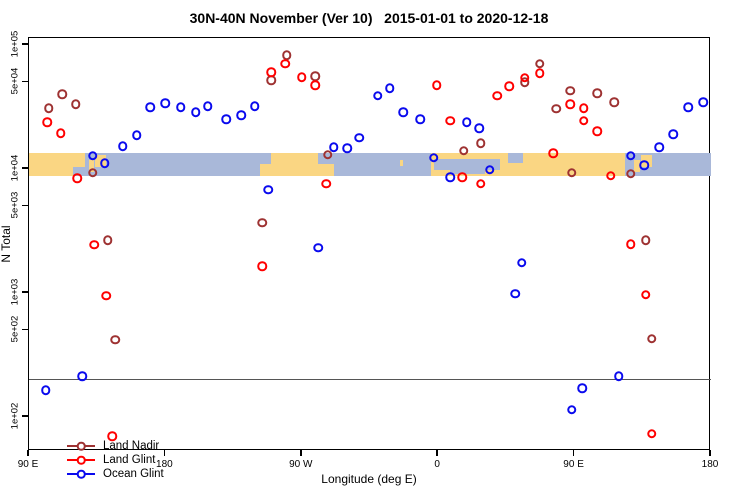 This screenshot has width=750, height=500. What do you see at coordinates (133, 474) in the screenshot?
I see `legend-label: Ocean Glint` at bounding box center [133, 474].